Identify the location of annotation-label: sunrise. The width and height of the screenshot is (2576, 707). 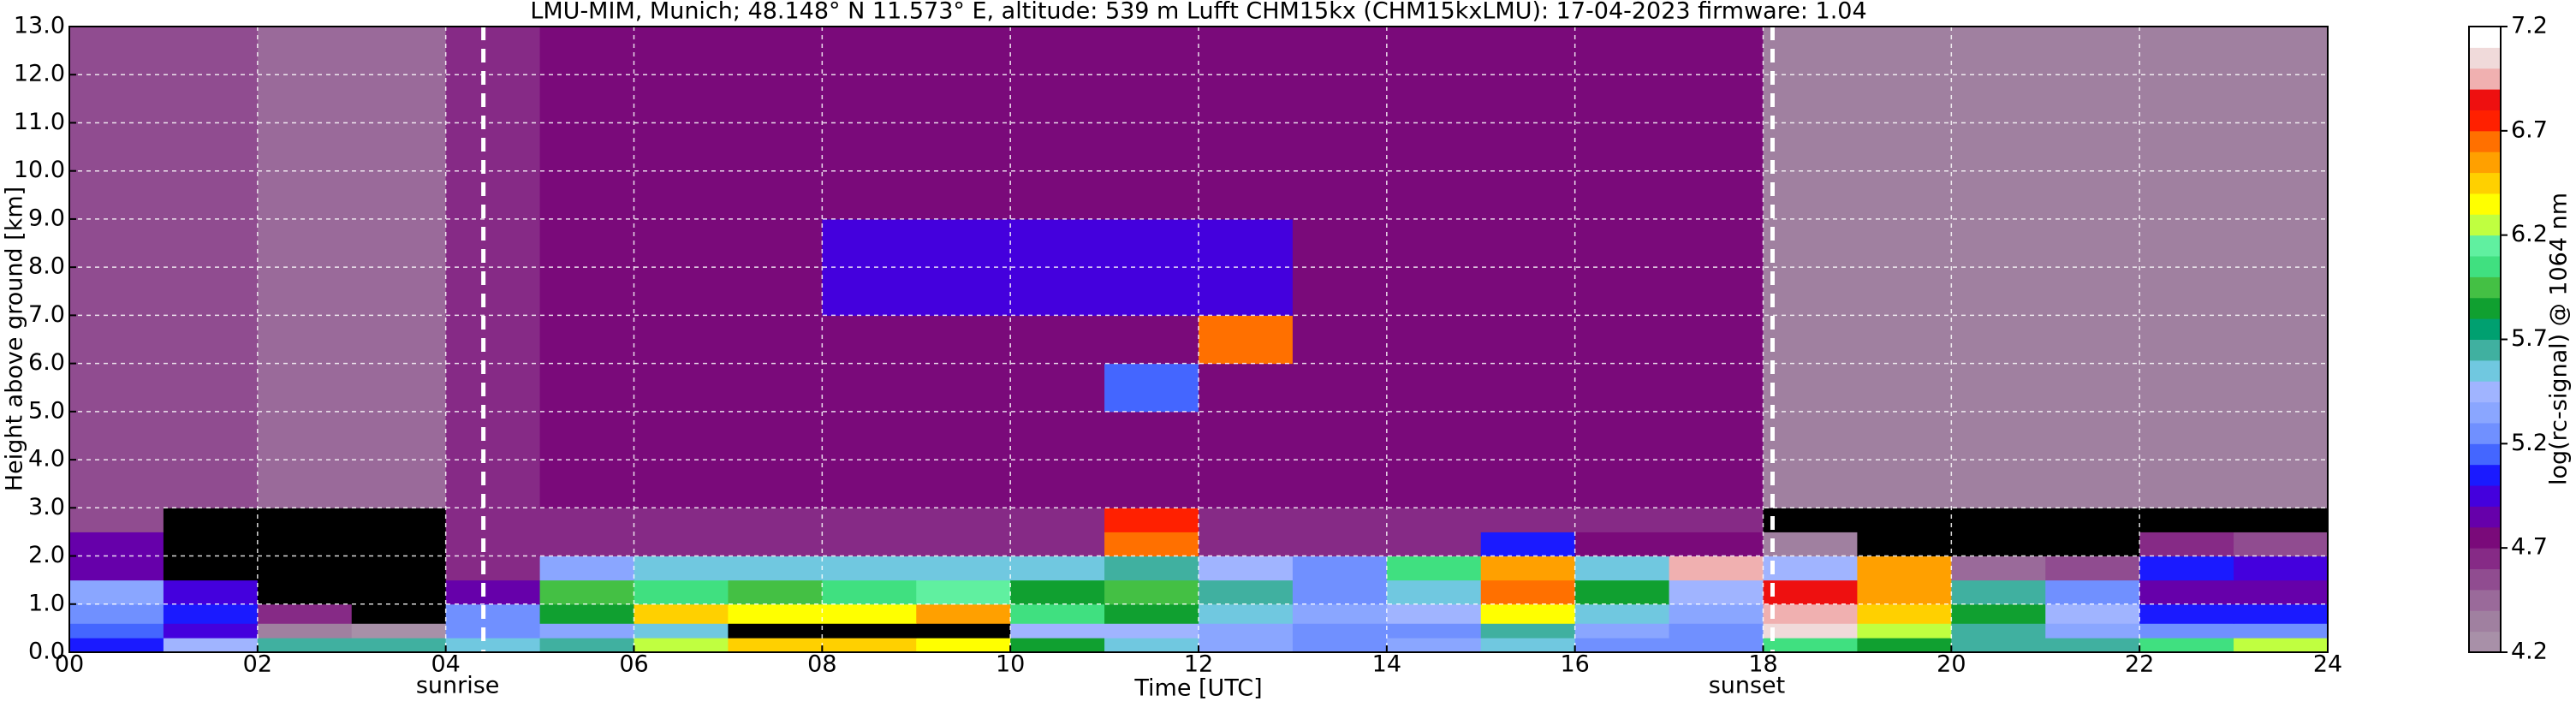
(458, 686).